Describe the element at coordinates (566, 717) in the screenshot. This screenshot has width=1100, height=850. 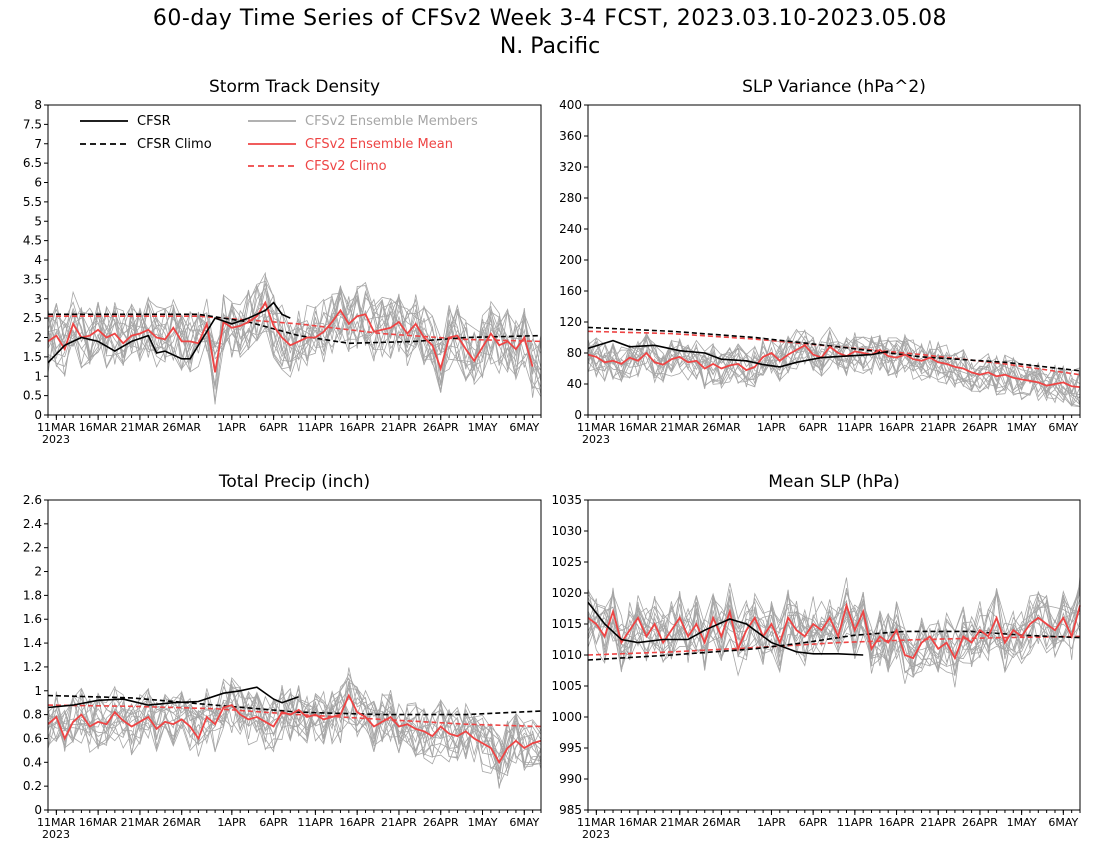
I see `y-tick-label: 1000` at that location.